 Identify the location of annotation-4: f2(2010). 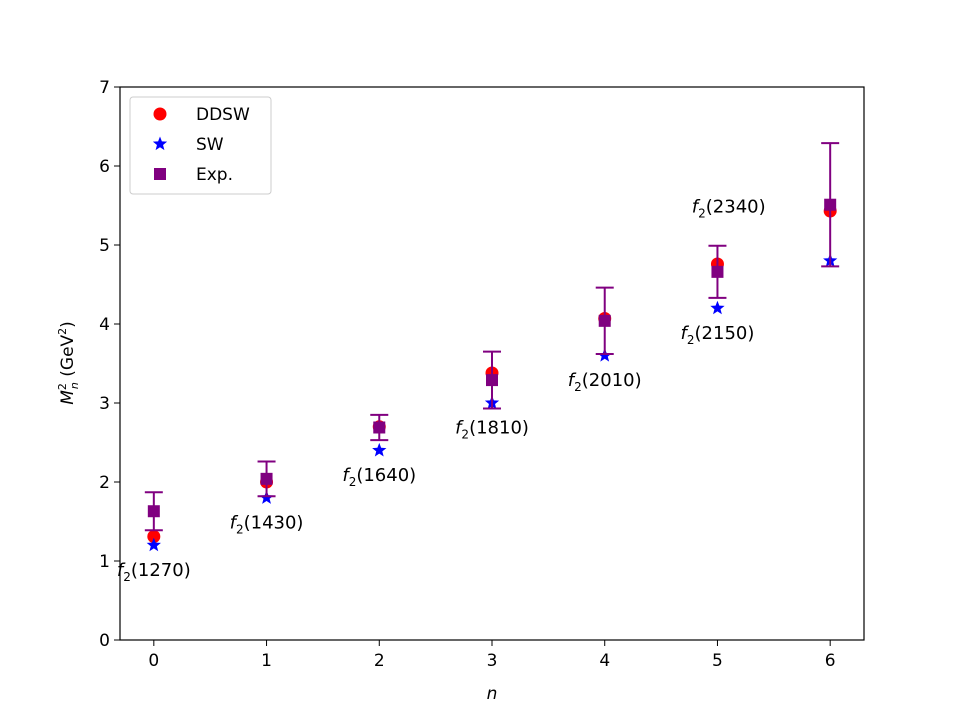
(605, 382).